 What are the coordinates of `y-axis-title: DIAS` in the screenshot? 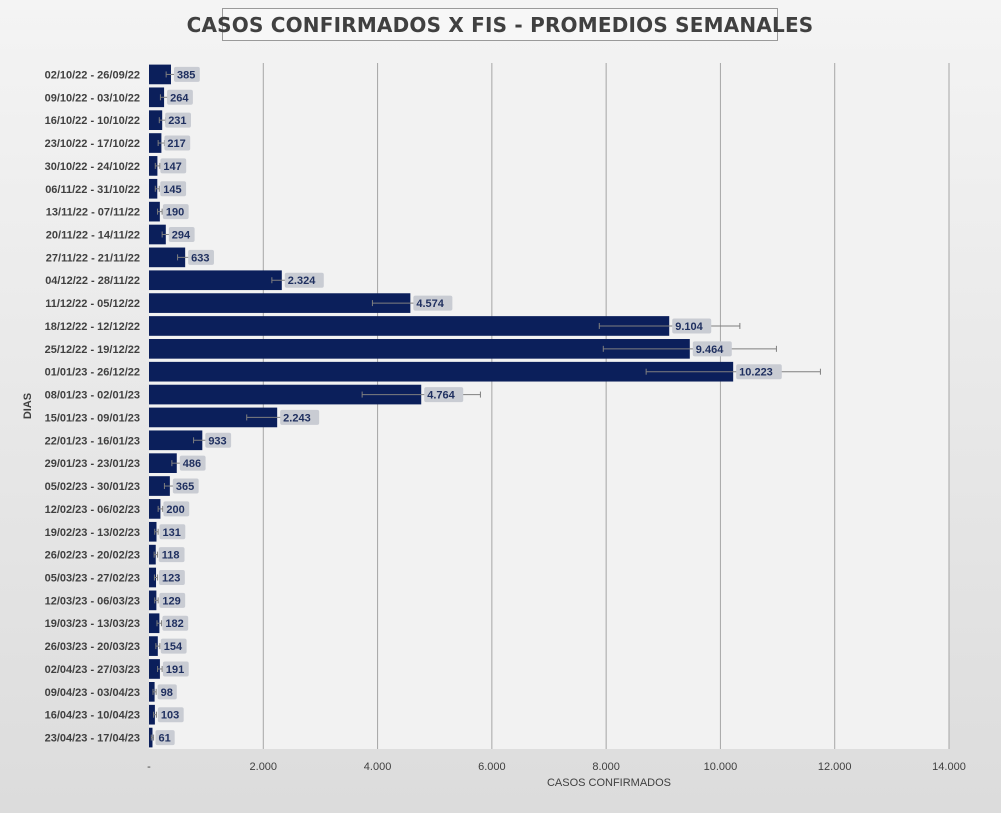 It's located at (28, 406).